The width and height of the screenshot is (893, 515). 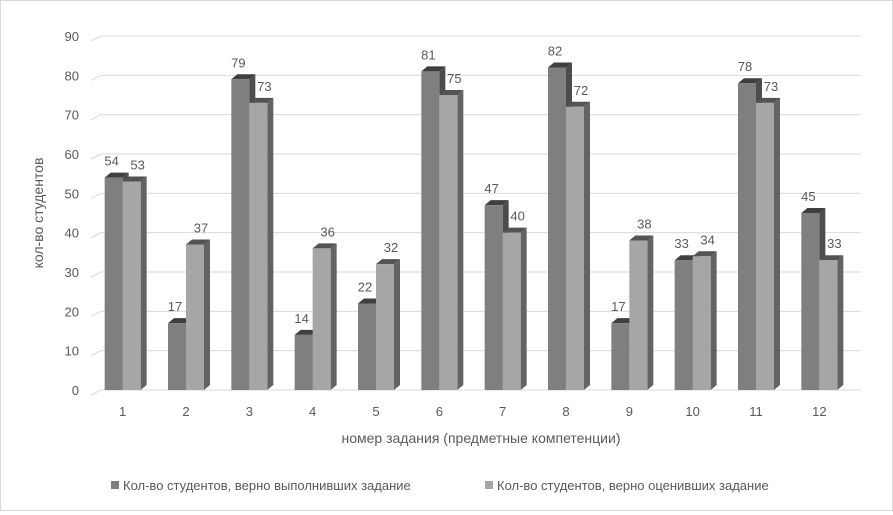 I want to click on data-label: 14, so click(x=301, y=318).